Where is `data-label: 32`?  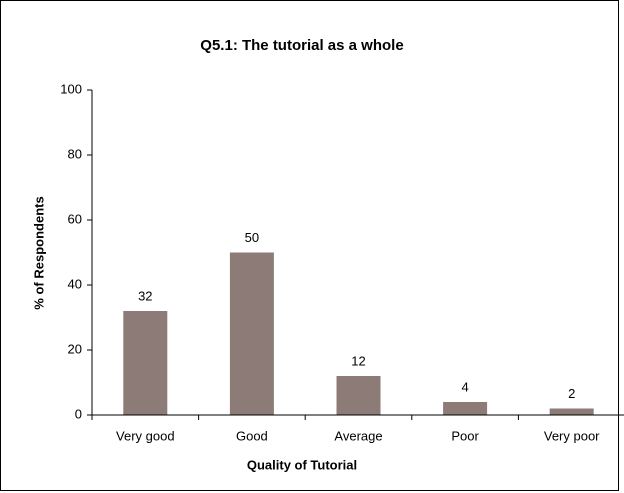
data-label: 32 is located at coordinates (145, 295).